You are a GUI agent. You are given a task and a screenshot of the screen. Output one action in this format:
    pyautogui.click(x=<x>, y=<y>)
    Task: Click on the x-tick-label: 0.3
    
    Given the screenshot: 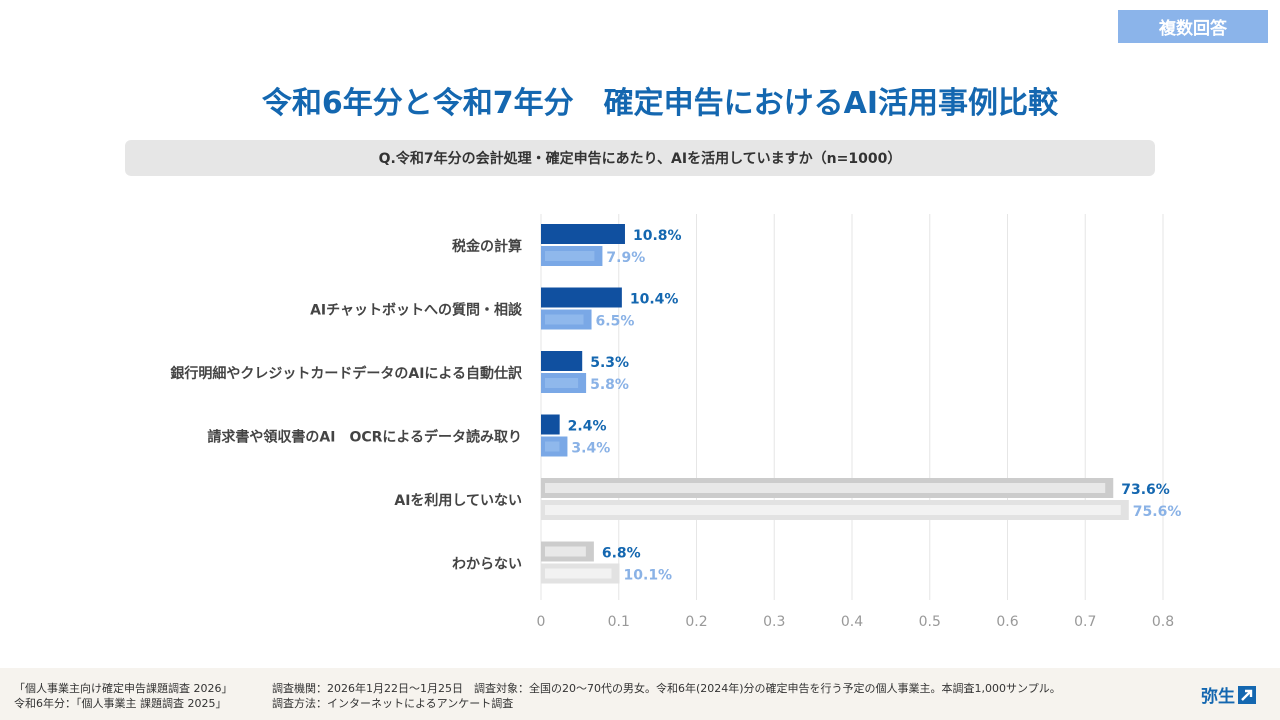 What is the action you would take?
    pyautogui.click(x=774, y=622)
    